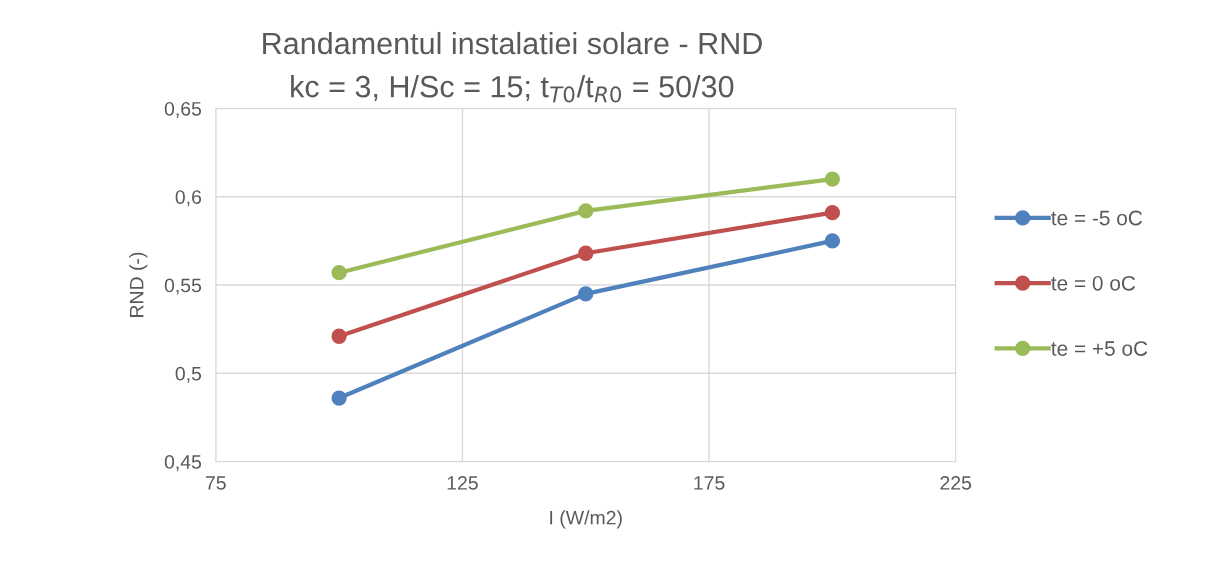 The image size is (1219, 577). What do you see at coordinates (188, 198) in the screenshot?
I see `y-tick-label: 0,6` at bounding box center [188, 198].